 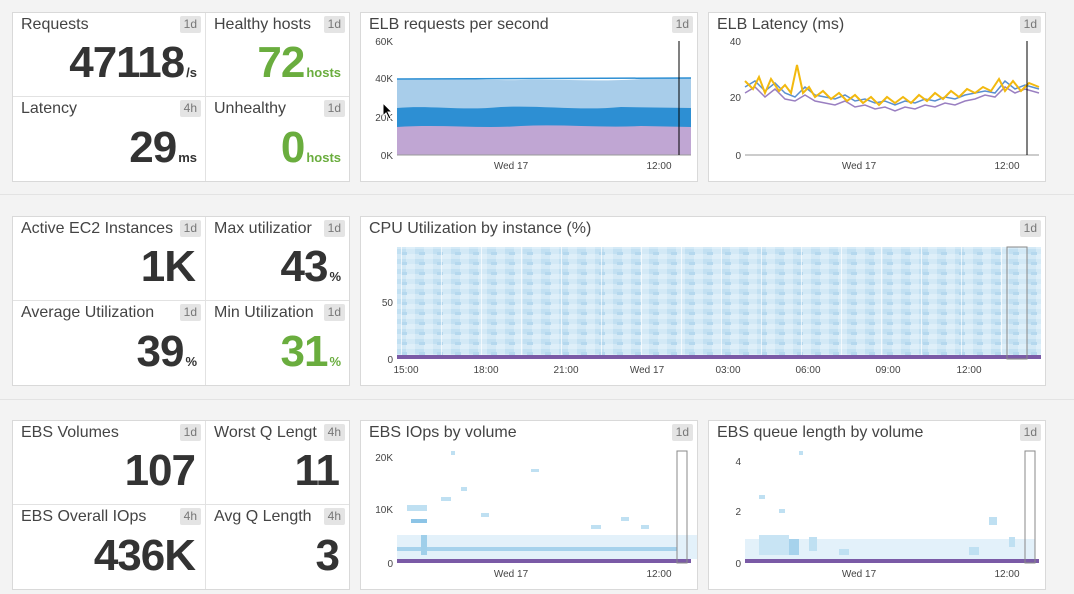 What do you see at coordinates (738, 462) in the screenshot?
I see `y-tick: 4` at bounding box center [738, 462].